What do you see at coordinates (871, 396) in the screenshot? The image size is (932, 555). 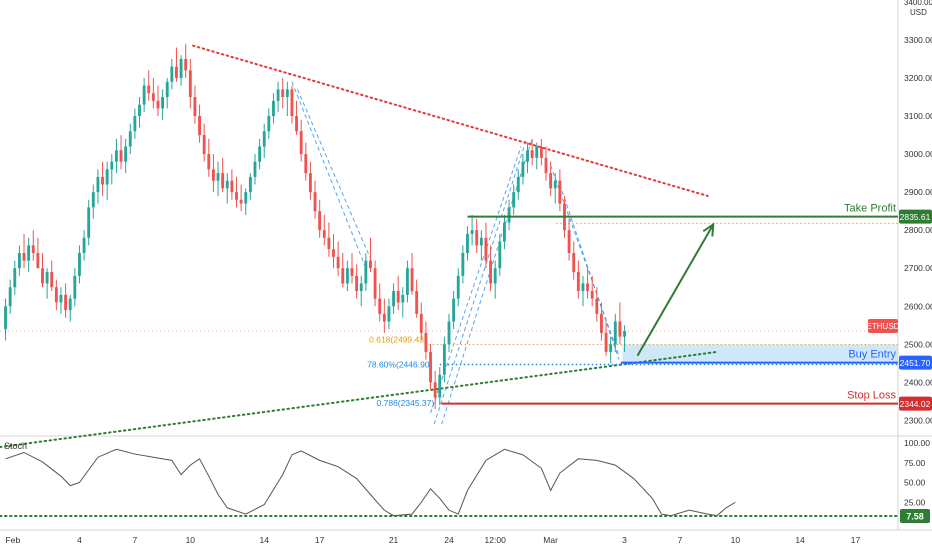 I see `stop-loss-label: Stop Loss` at bounding box center [871, 396].